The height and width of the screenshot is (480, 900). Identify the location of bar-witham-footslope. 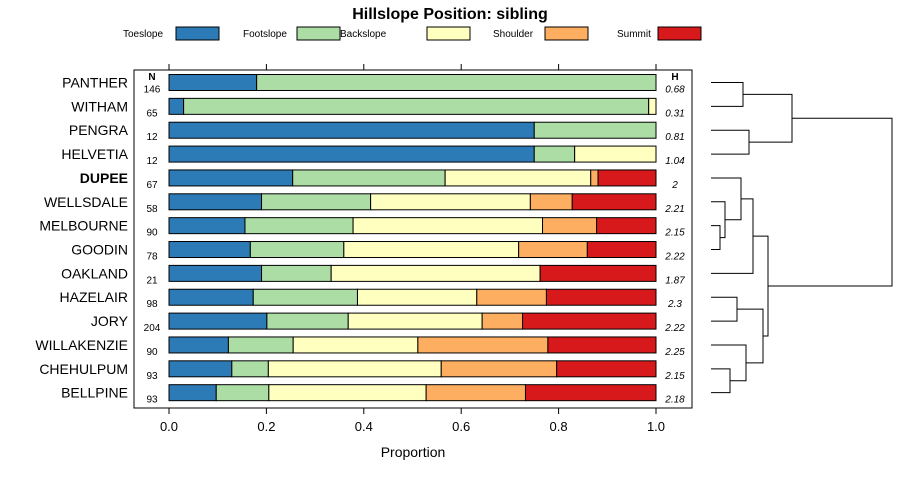
(416, 106).